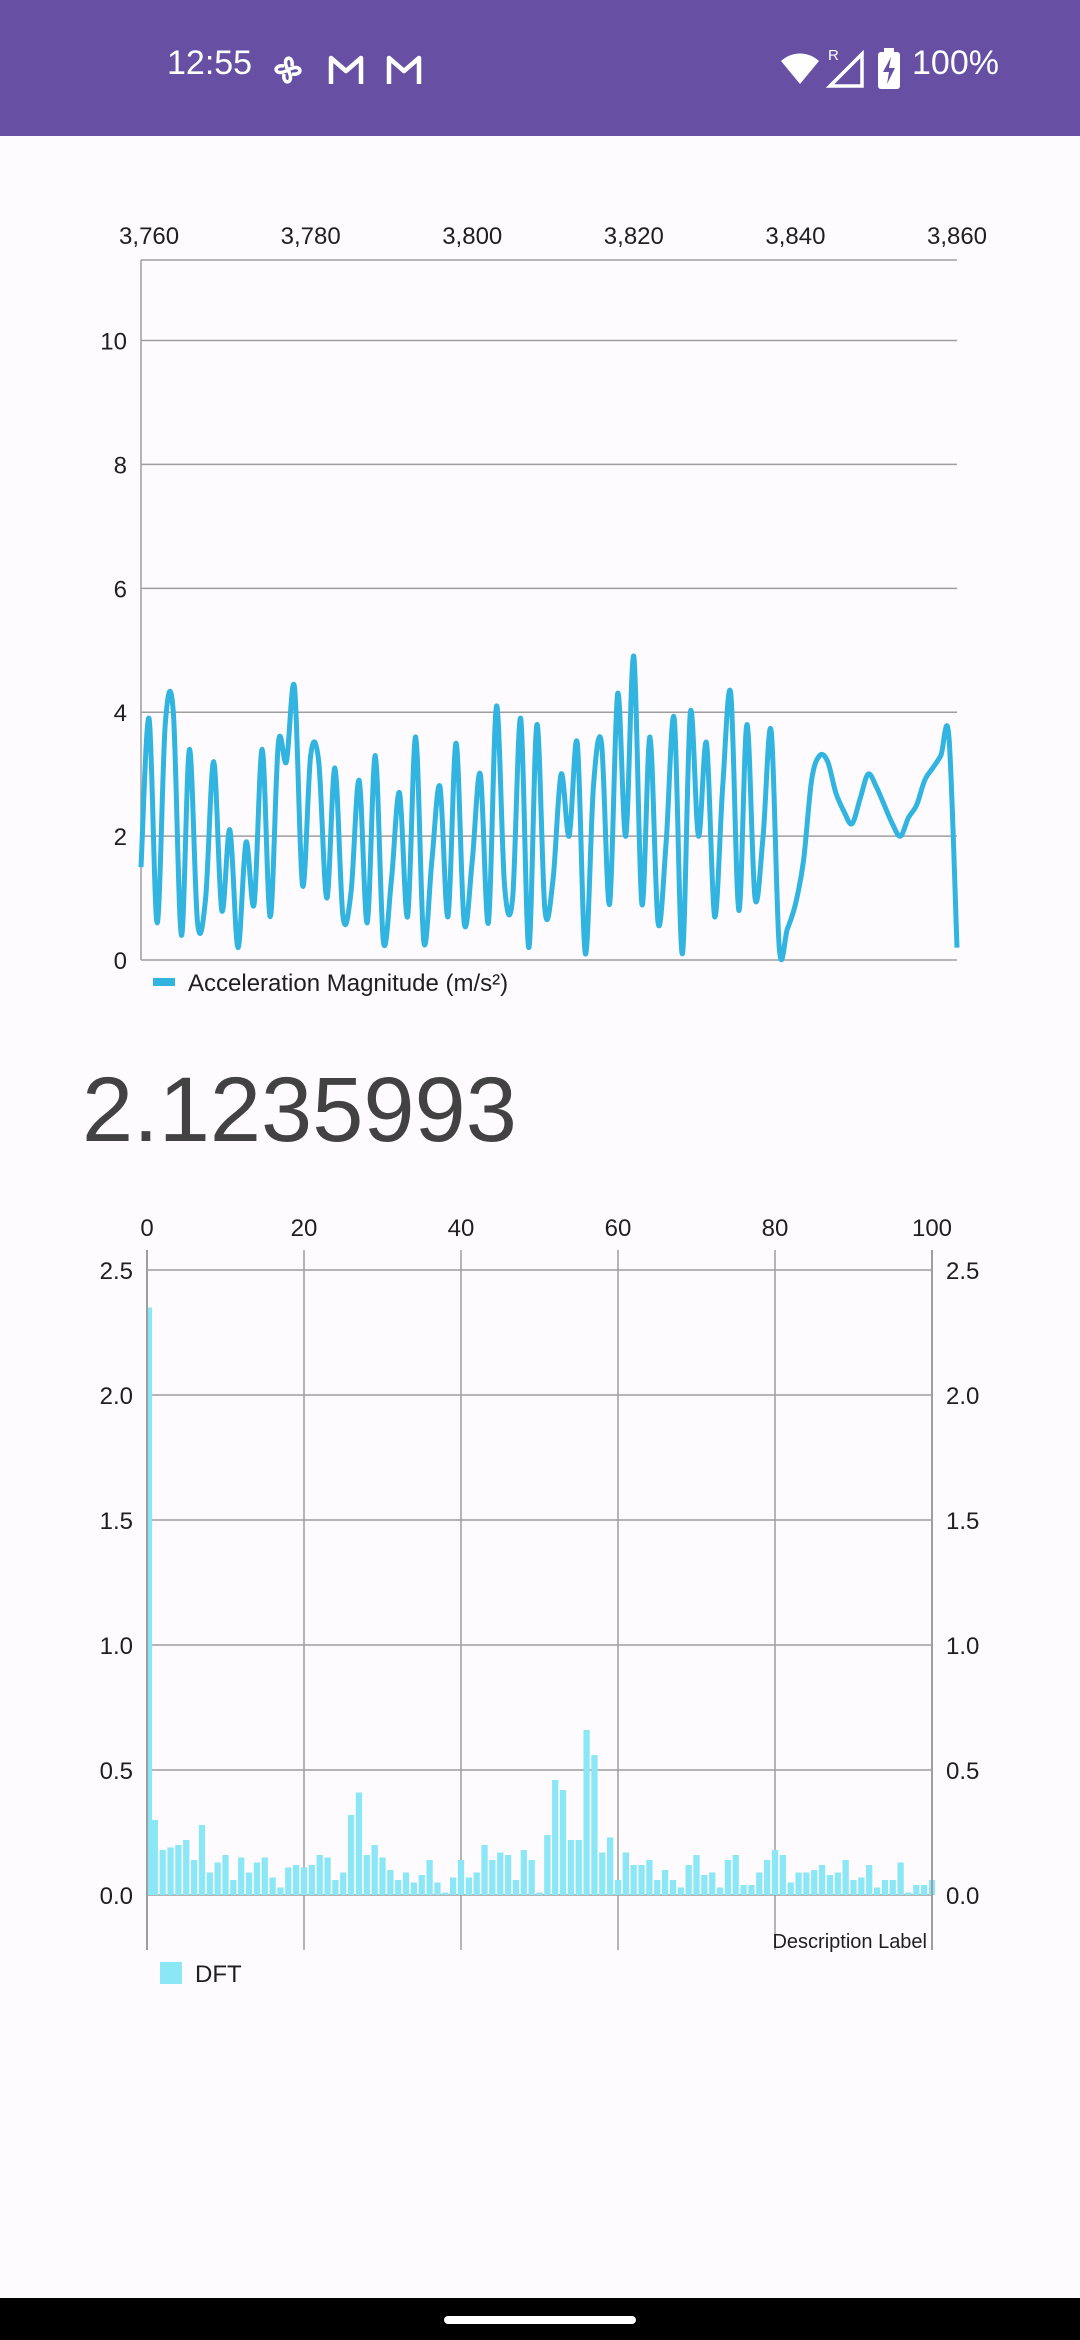 The image size is (1080, 2340). Describe the element at coordinates (618, 1228) in the screenshot. I see `x-tick-label: 60` at that location.